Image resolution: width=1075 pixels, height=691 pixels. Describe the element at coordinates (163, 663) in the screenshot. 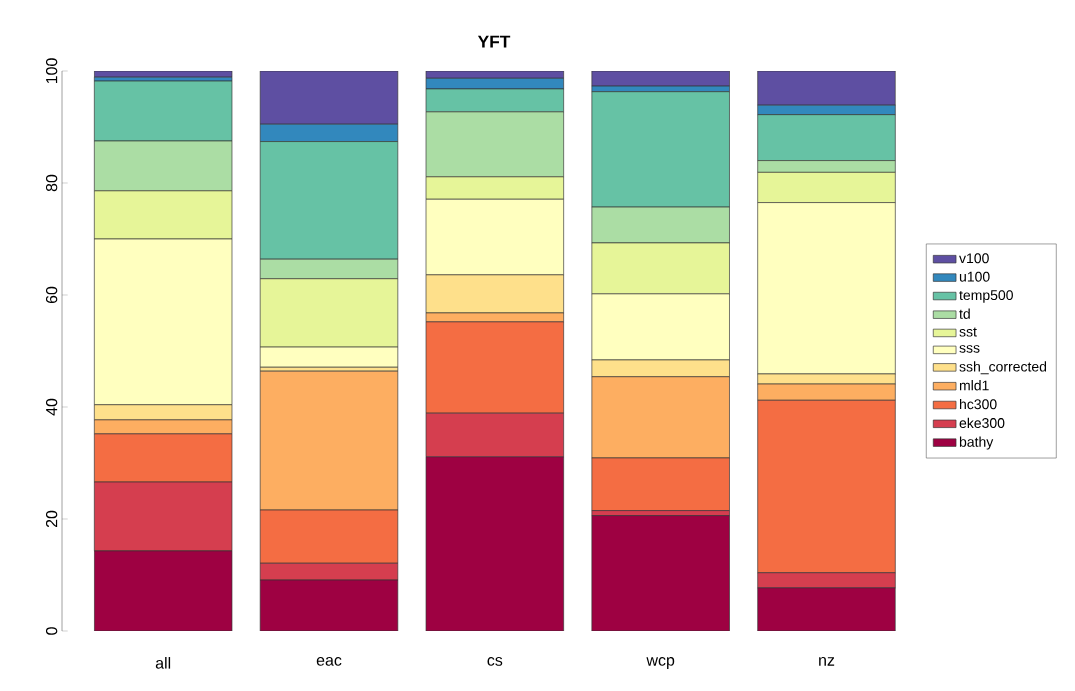

I see `x-tick-label: all` at that location.